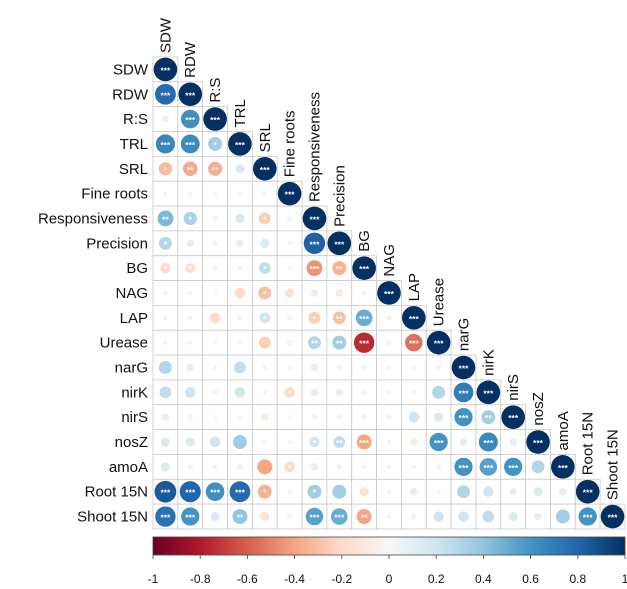  What do you see at coordinates (165, 119) in the screenshot?
I see `corr-r-s-sdw` at bounding box center [165, 119].